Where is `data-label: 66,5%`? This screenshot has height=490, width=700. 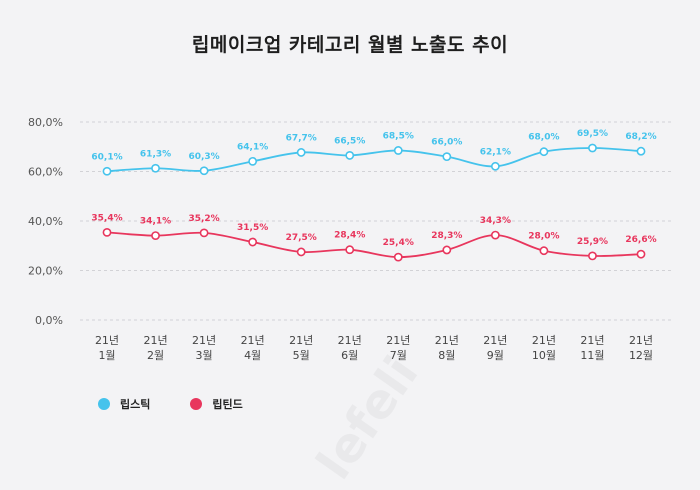 data-label: 66,5% is located at coordinates (349, 141).